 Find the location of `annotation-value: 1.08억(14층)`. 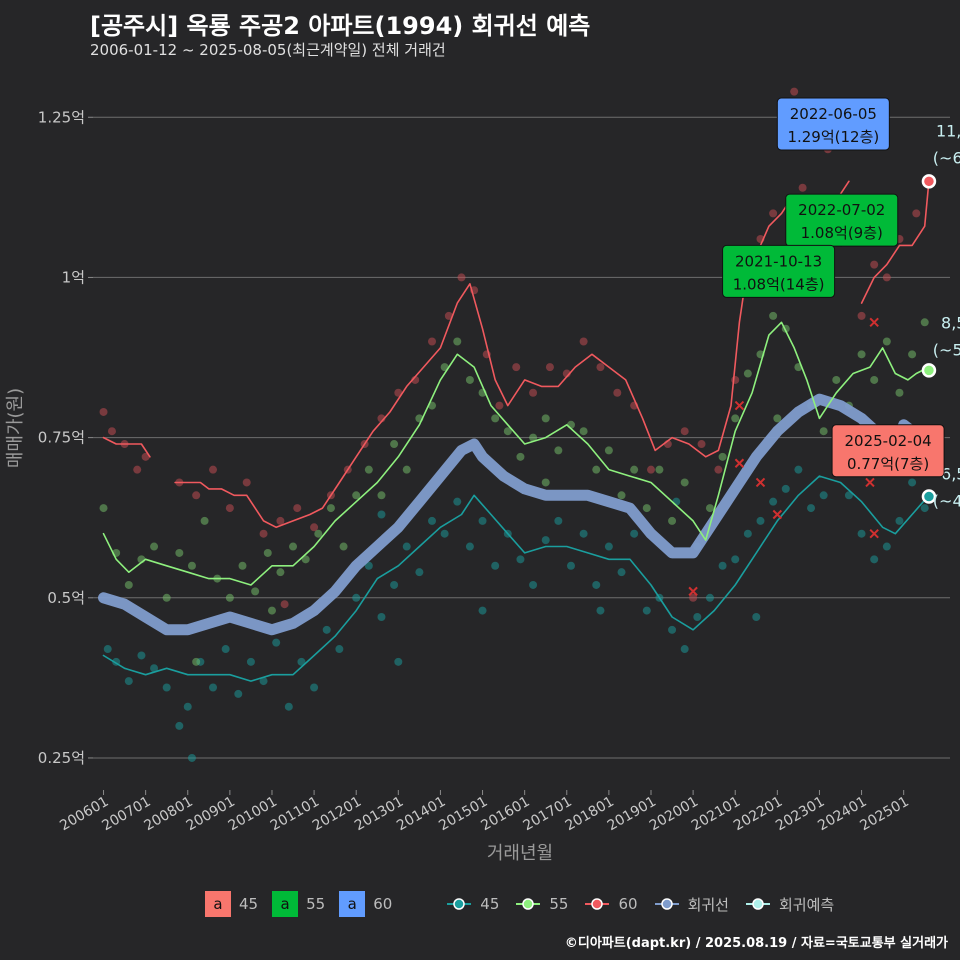

annotation-value: 1.08억(14층) is located at coordinates (779, 284).